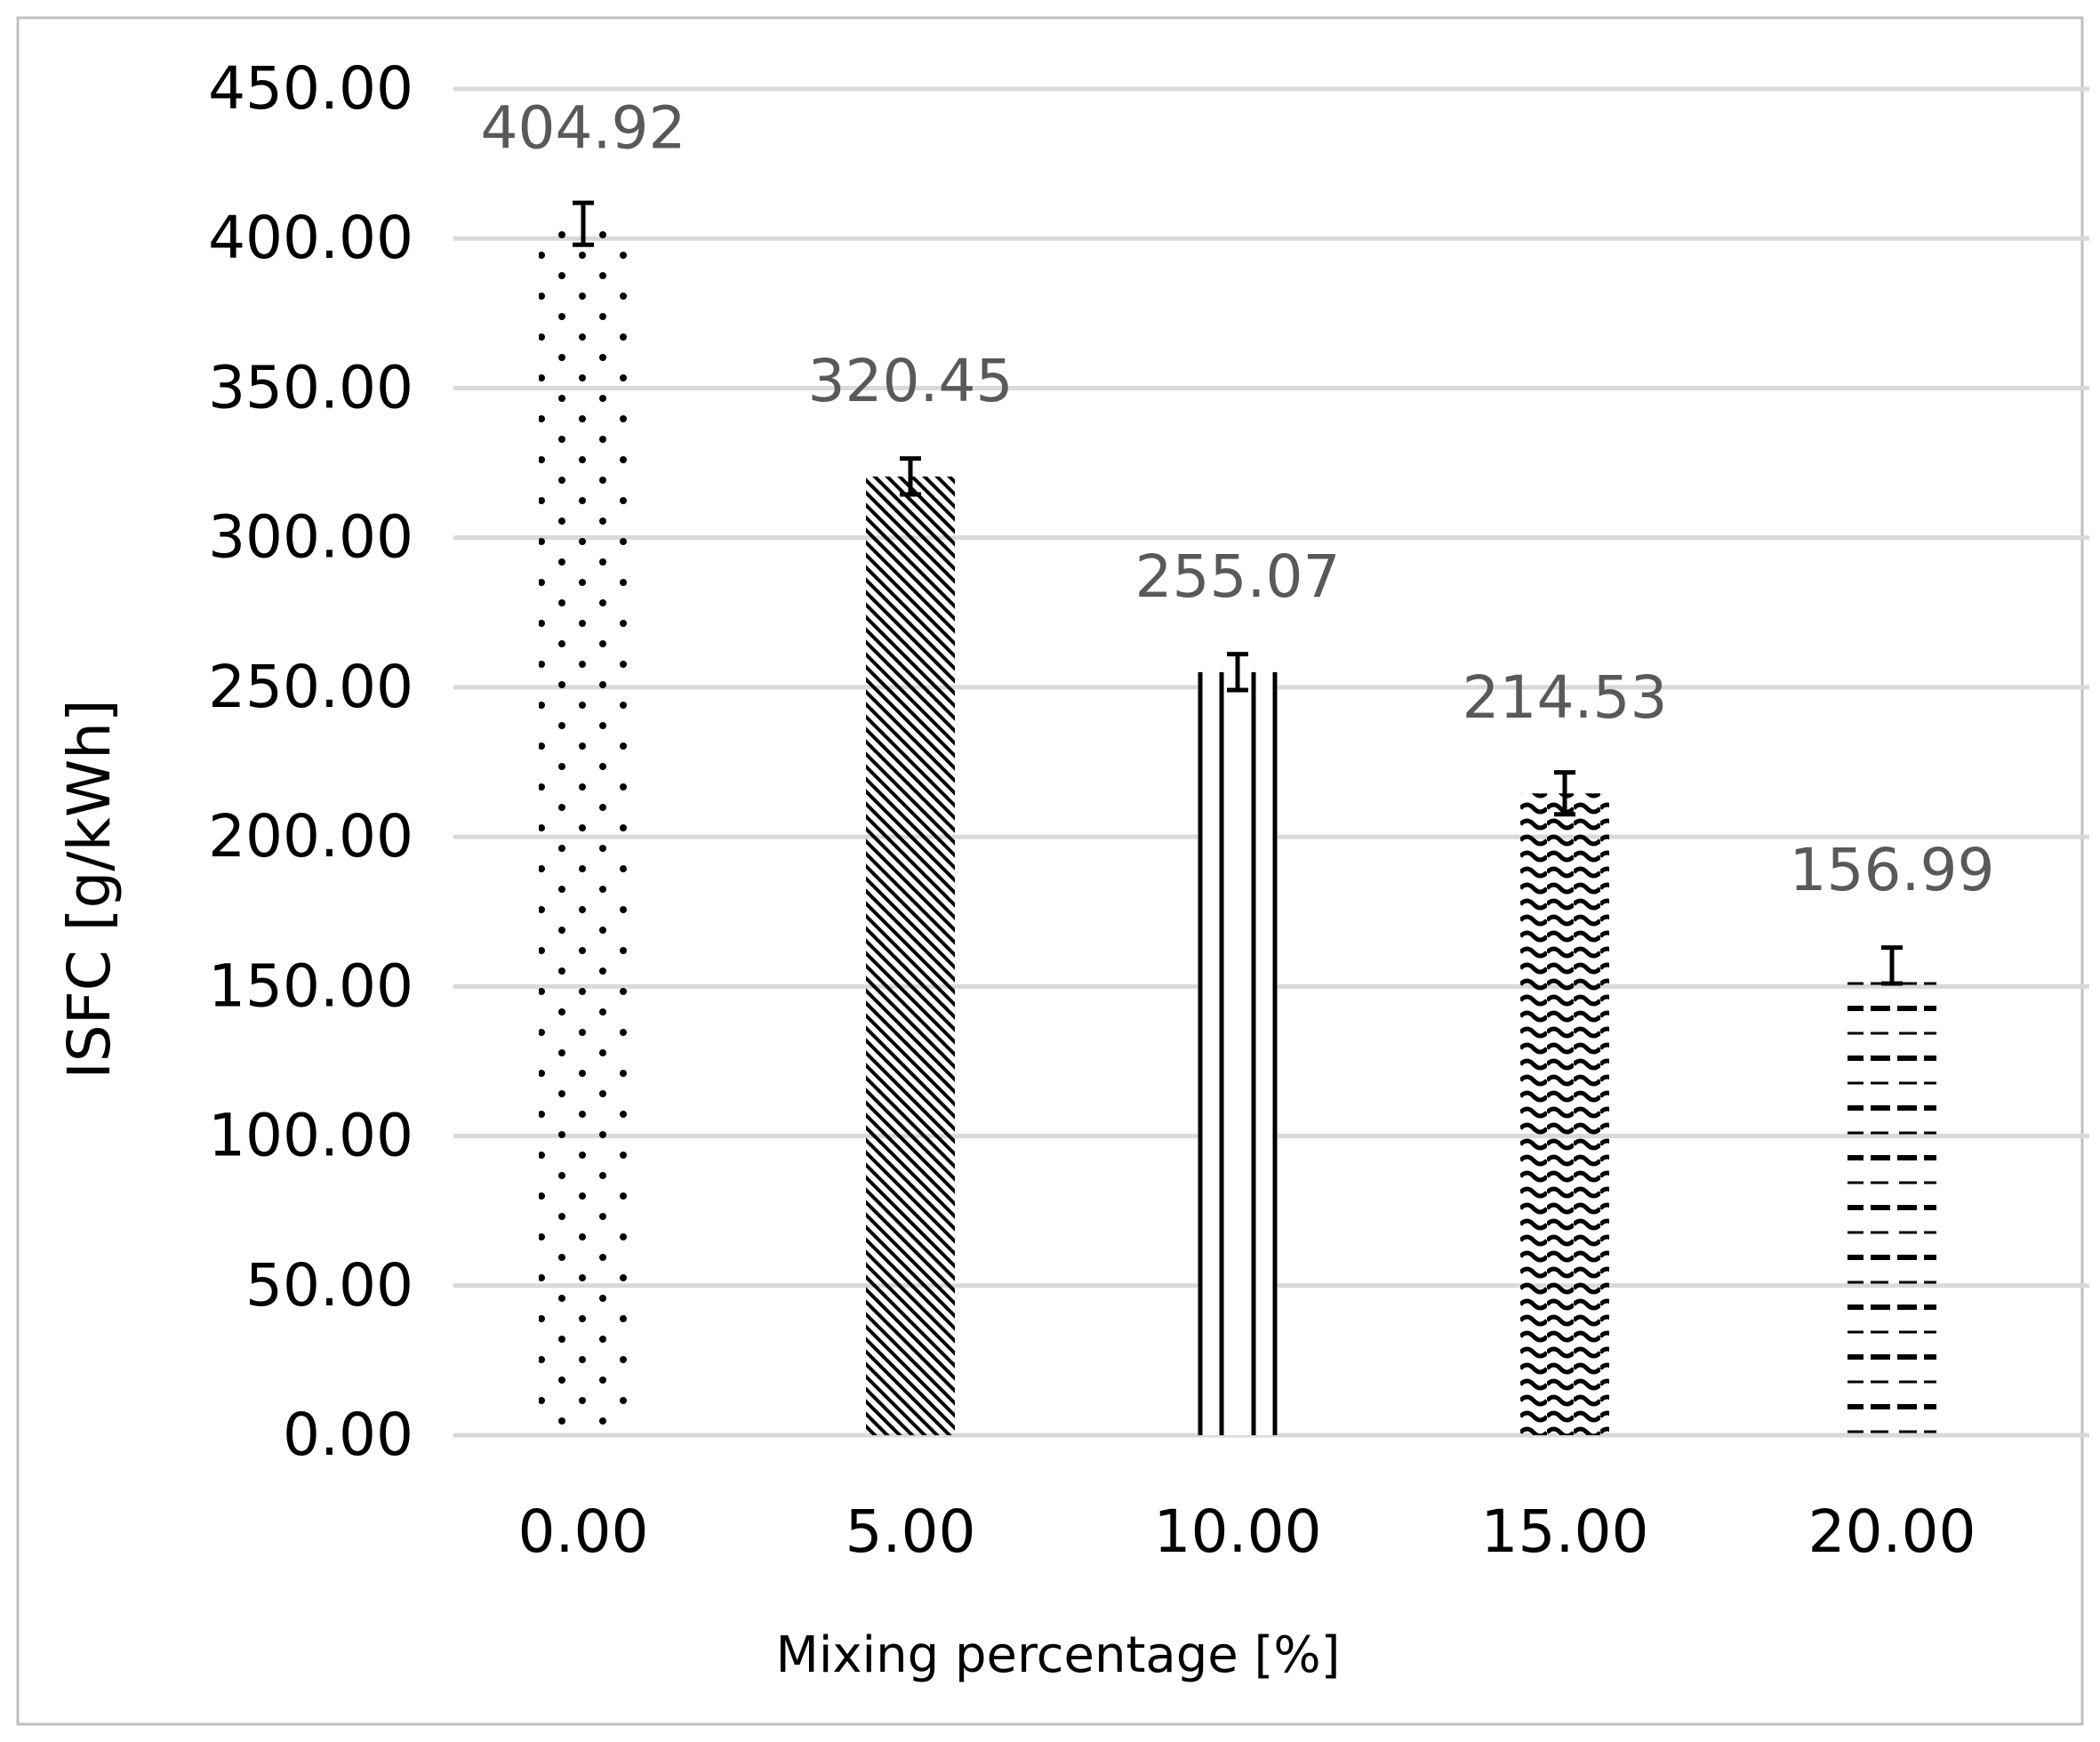  Describe the element at coordinates (1565, 698) in the screenshot. I see `data-label: 214.53` at that location.